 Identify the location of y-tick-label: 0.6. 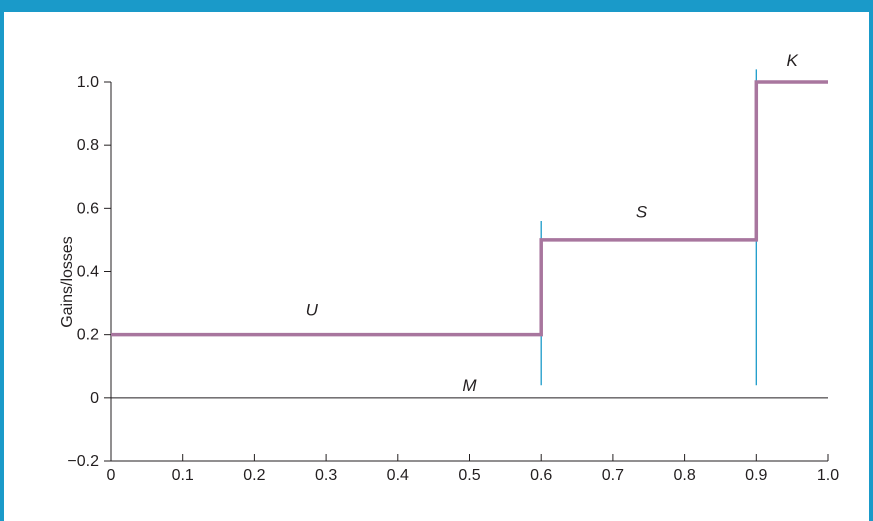
(88, 208).